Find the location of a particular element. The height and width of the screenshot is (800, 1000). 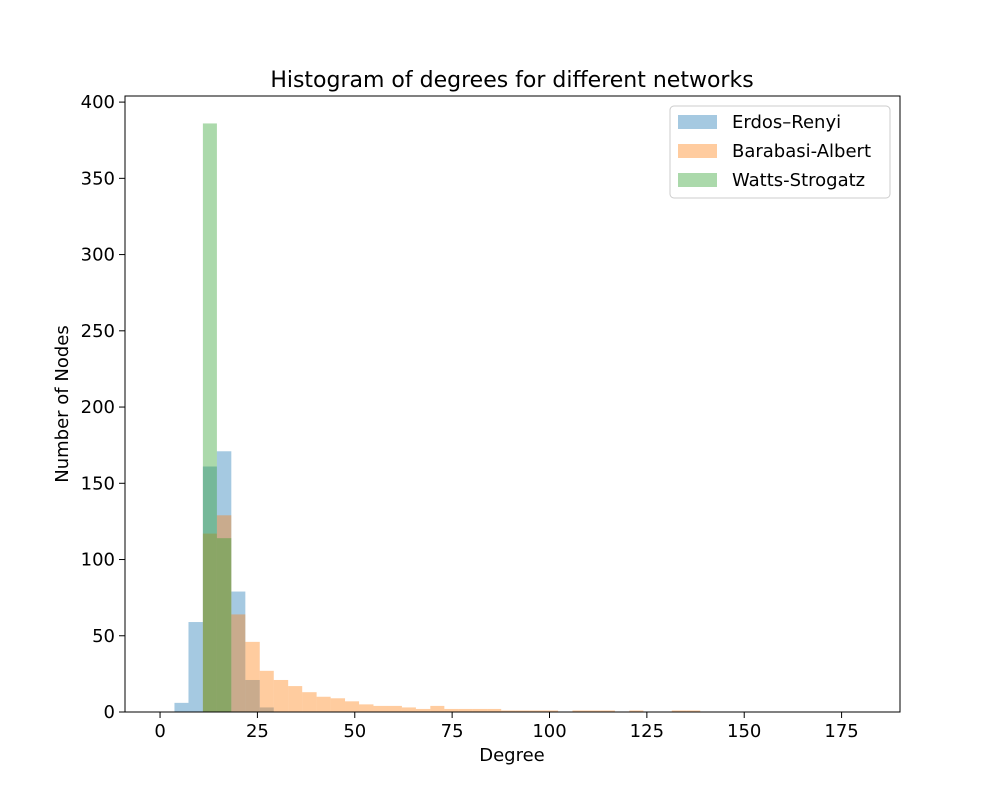

legend-label-barabasi-albert: Barabasi-Albert is located at coordinates (801, 151).